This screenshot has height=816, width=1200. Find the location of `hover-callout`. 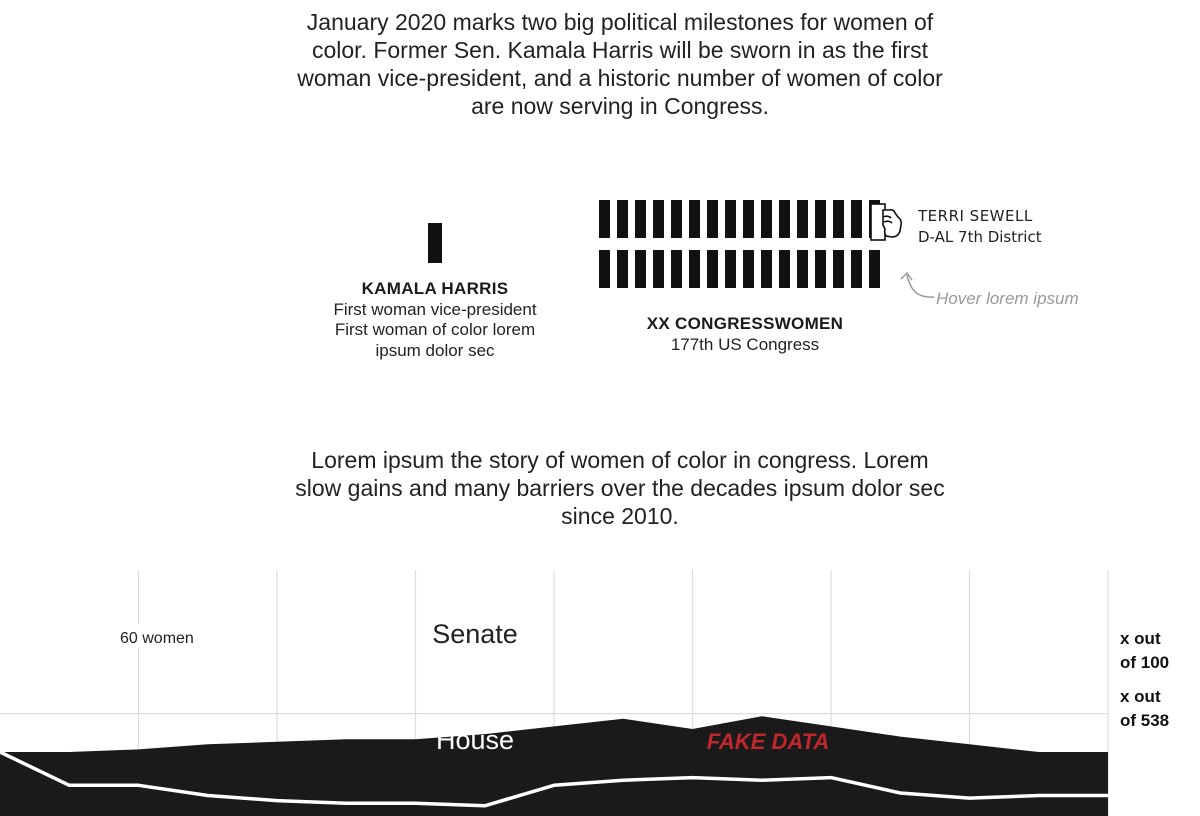

hover-callout is located at coordinates (902, 250).